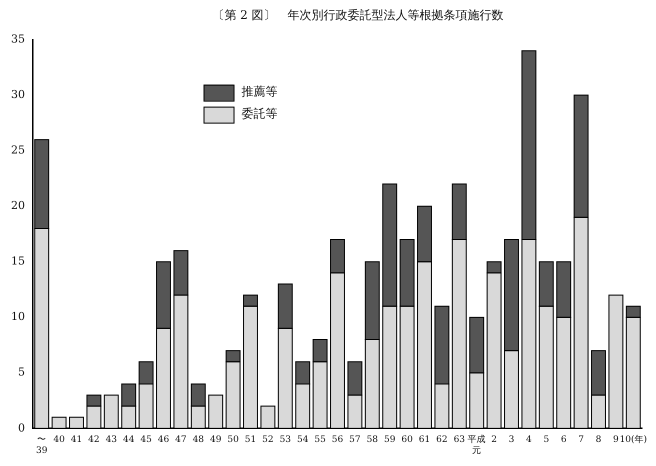  What do you see at coordinates (260, 113) in the screenshot?
I see `legend-label: 委託等` at bounding box center [260, 113].